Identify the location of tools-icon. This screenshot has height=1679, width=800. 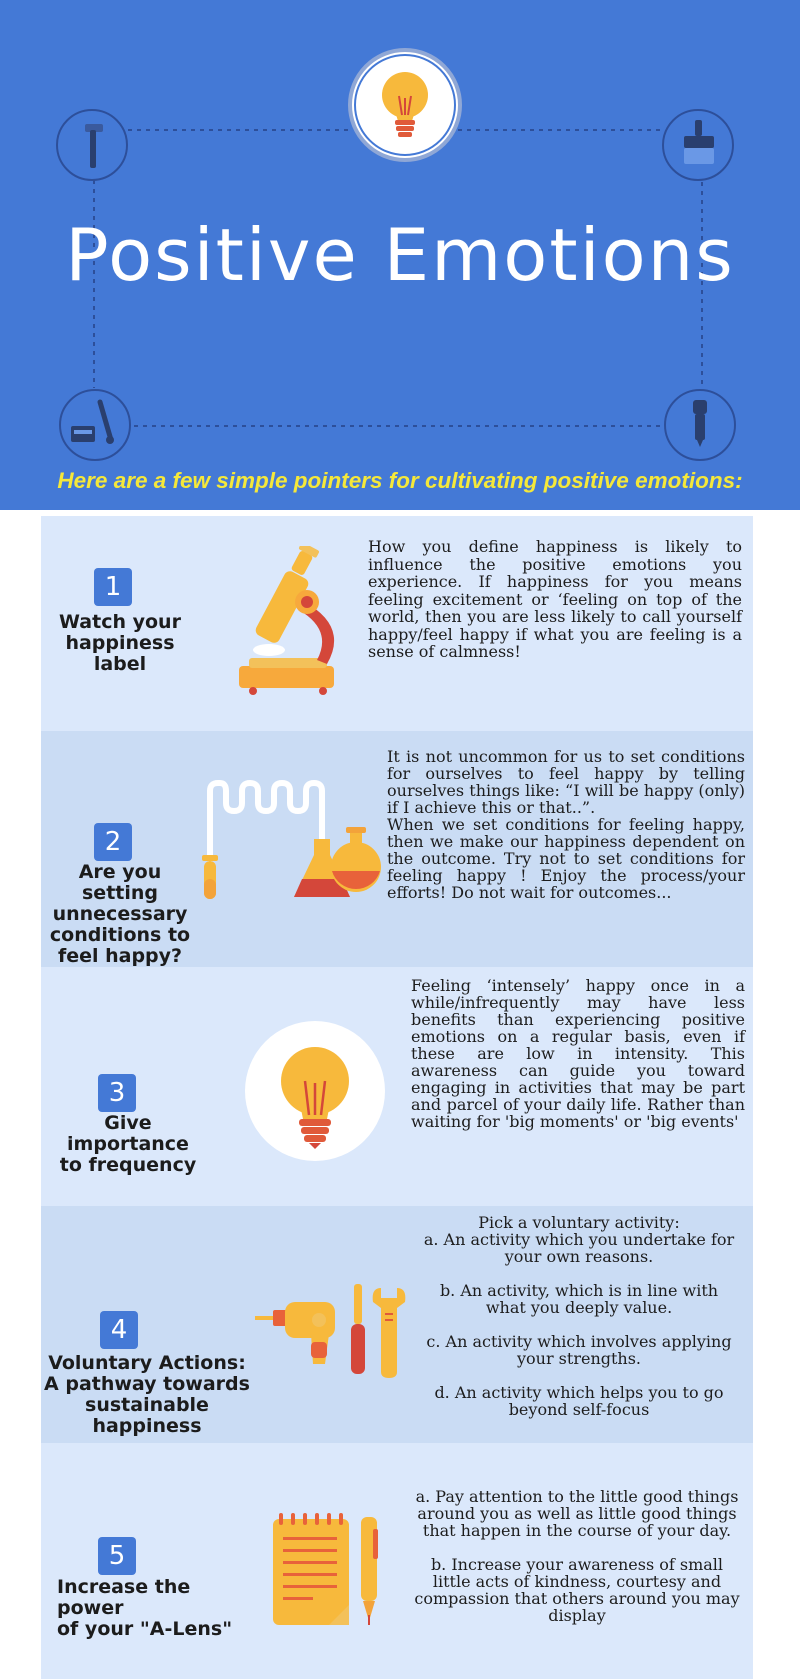
(330, 1331).